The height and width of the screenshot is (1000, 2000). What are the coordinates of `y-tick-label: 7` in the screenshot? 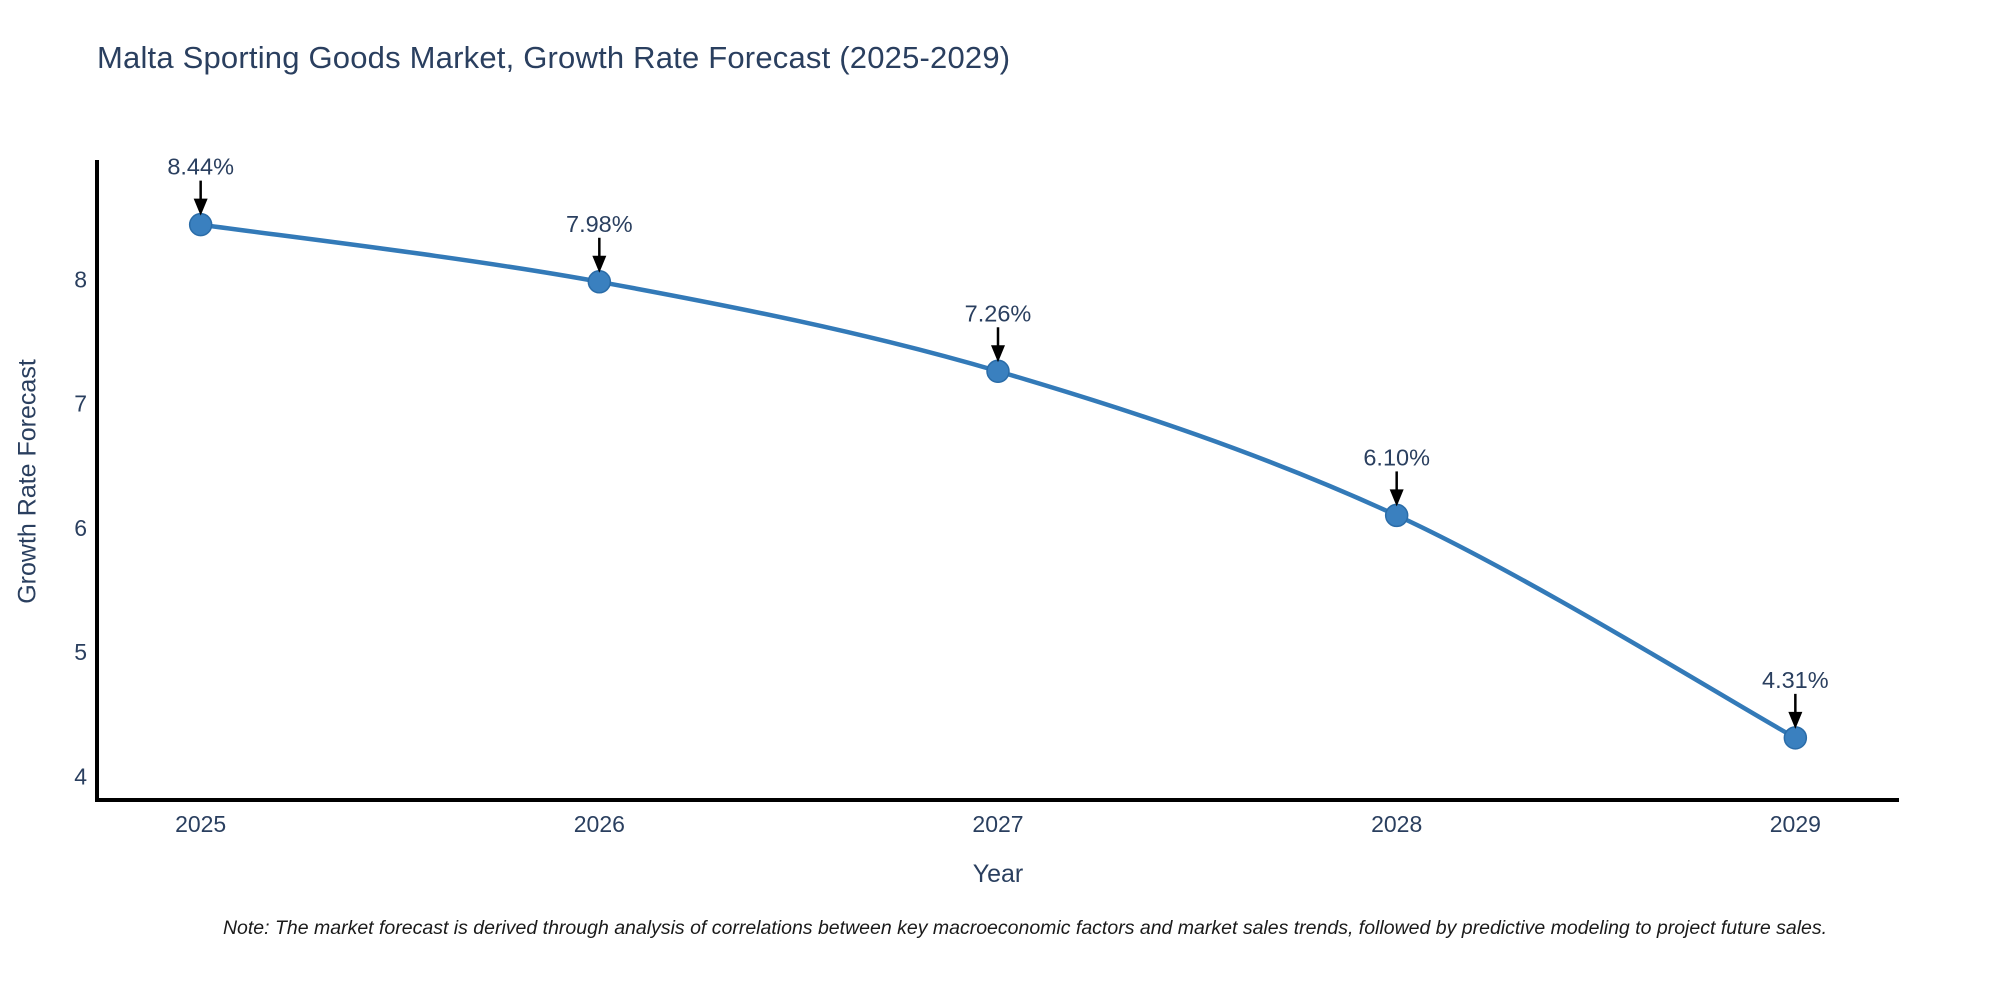 It's located at (80, 404).